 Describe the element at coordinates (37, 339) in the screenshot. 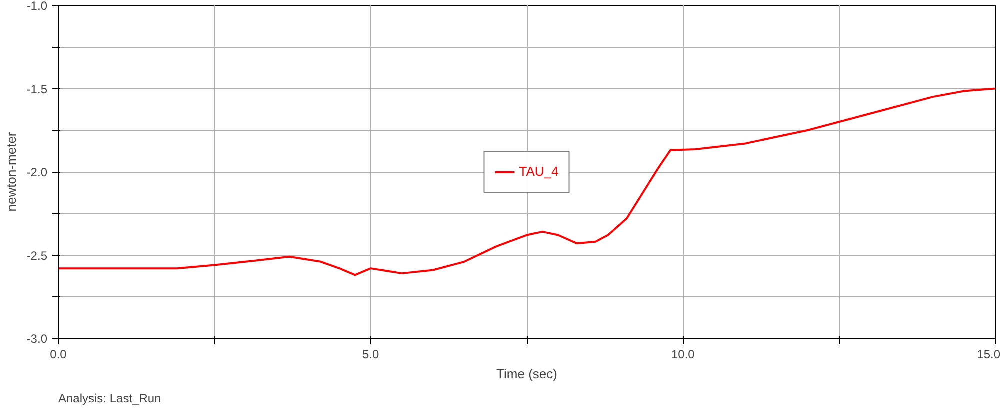

I see `y-tick-label: -3.0` at that location.